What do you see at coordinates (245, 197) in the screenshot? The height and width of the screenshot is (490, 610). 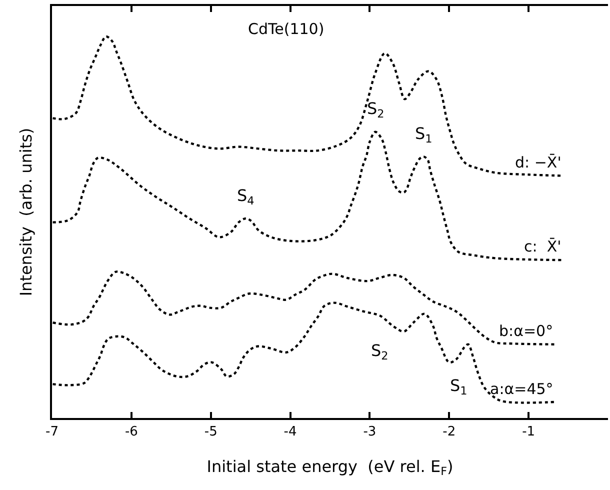 I see `annotation: S$_{4}$` at bounding box center [245, 197].